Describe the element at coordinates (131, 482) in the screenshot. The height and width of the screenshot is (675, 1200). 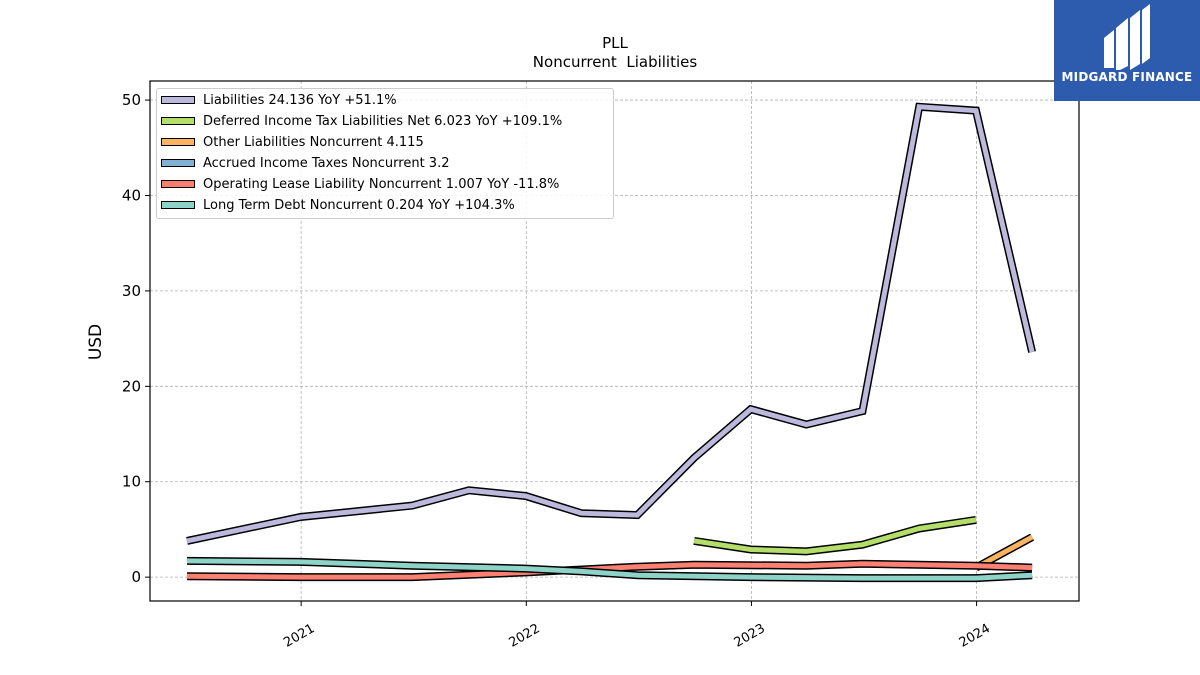
I see `y-tick-label: 10` at that location.